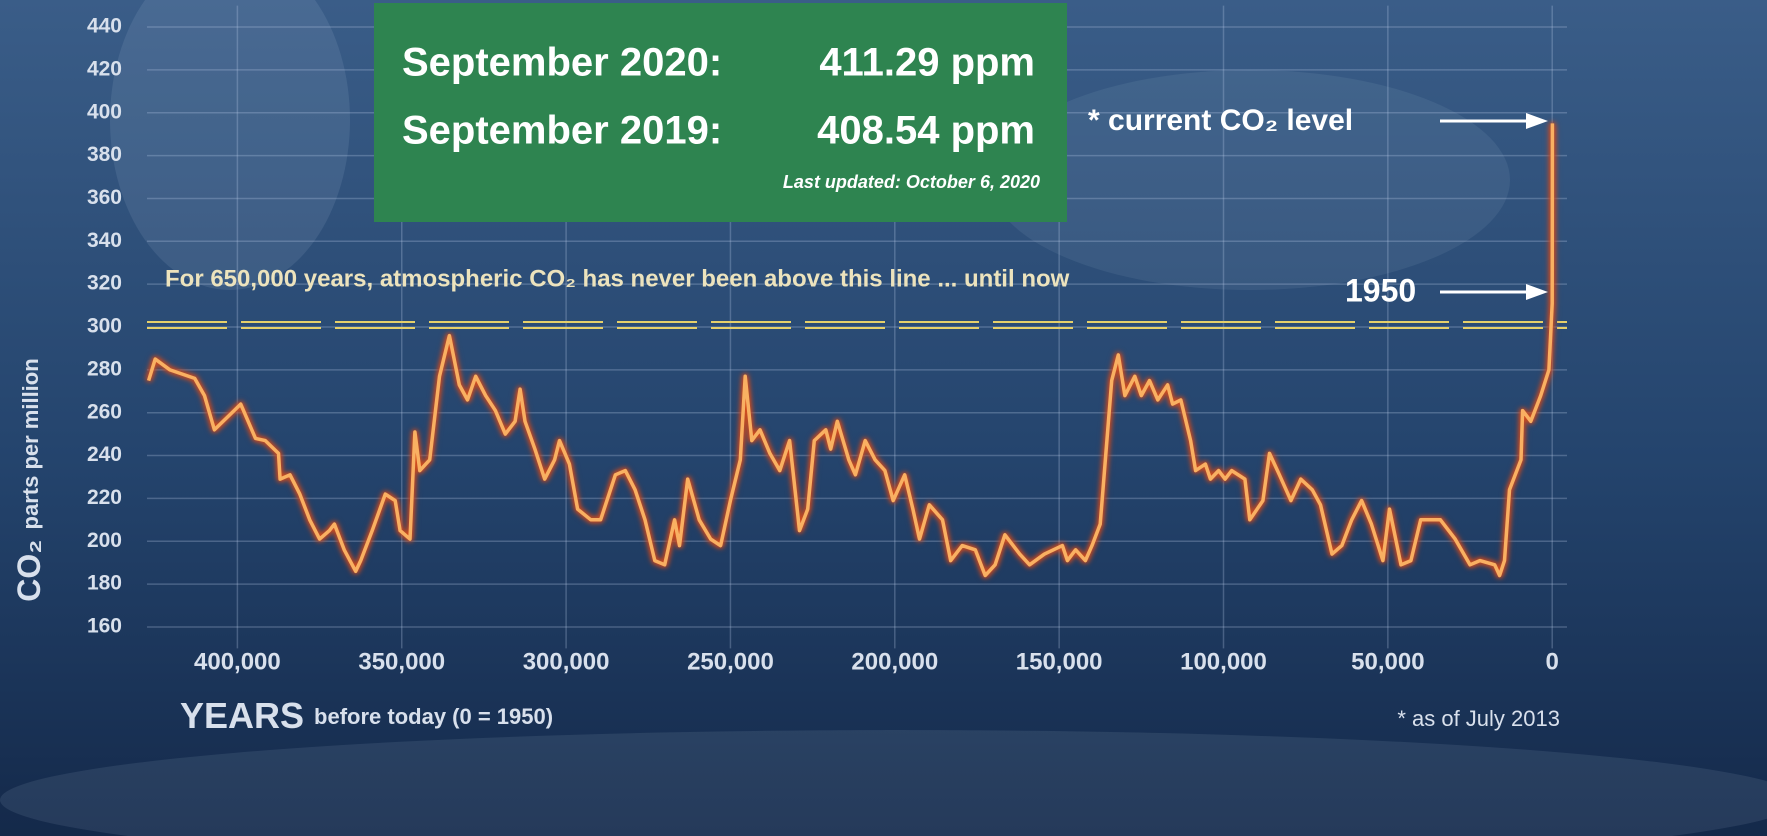  Describe the element at coordinates (104, 454) in the screenshot. I see `y-tick-label: 240` at that location.